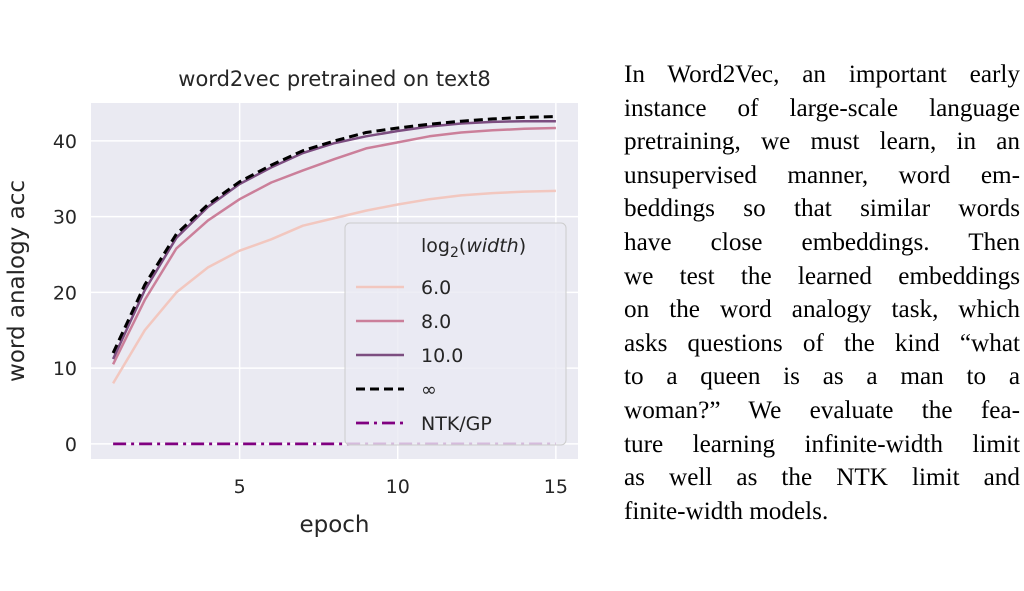 This screenshot has height=591, width=1024. What do you see at coordinates (436, 322) in the screenshot?
I see `legend-label: 8.0` at bounding box center [436, 322].